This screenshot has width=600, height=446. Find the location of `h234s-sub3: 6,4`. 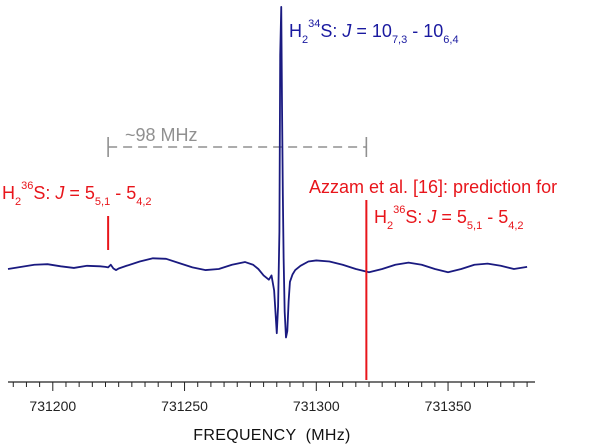

h234s-sub3: 6,4 is located at coordinates (450, 40).